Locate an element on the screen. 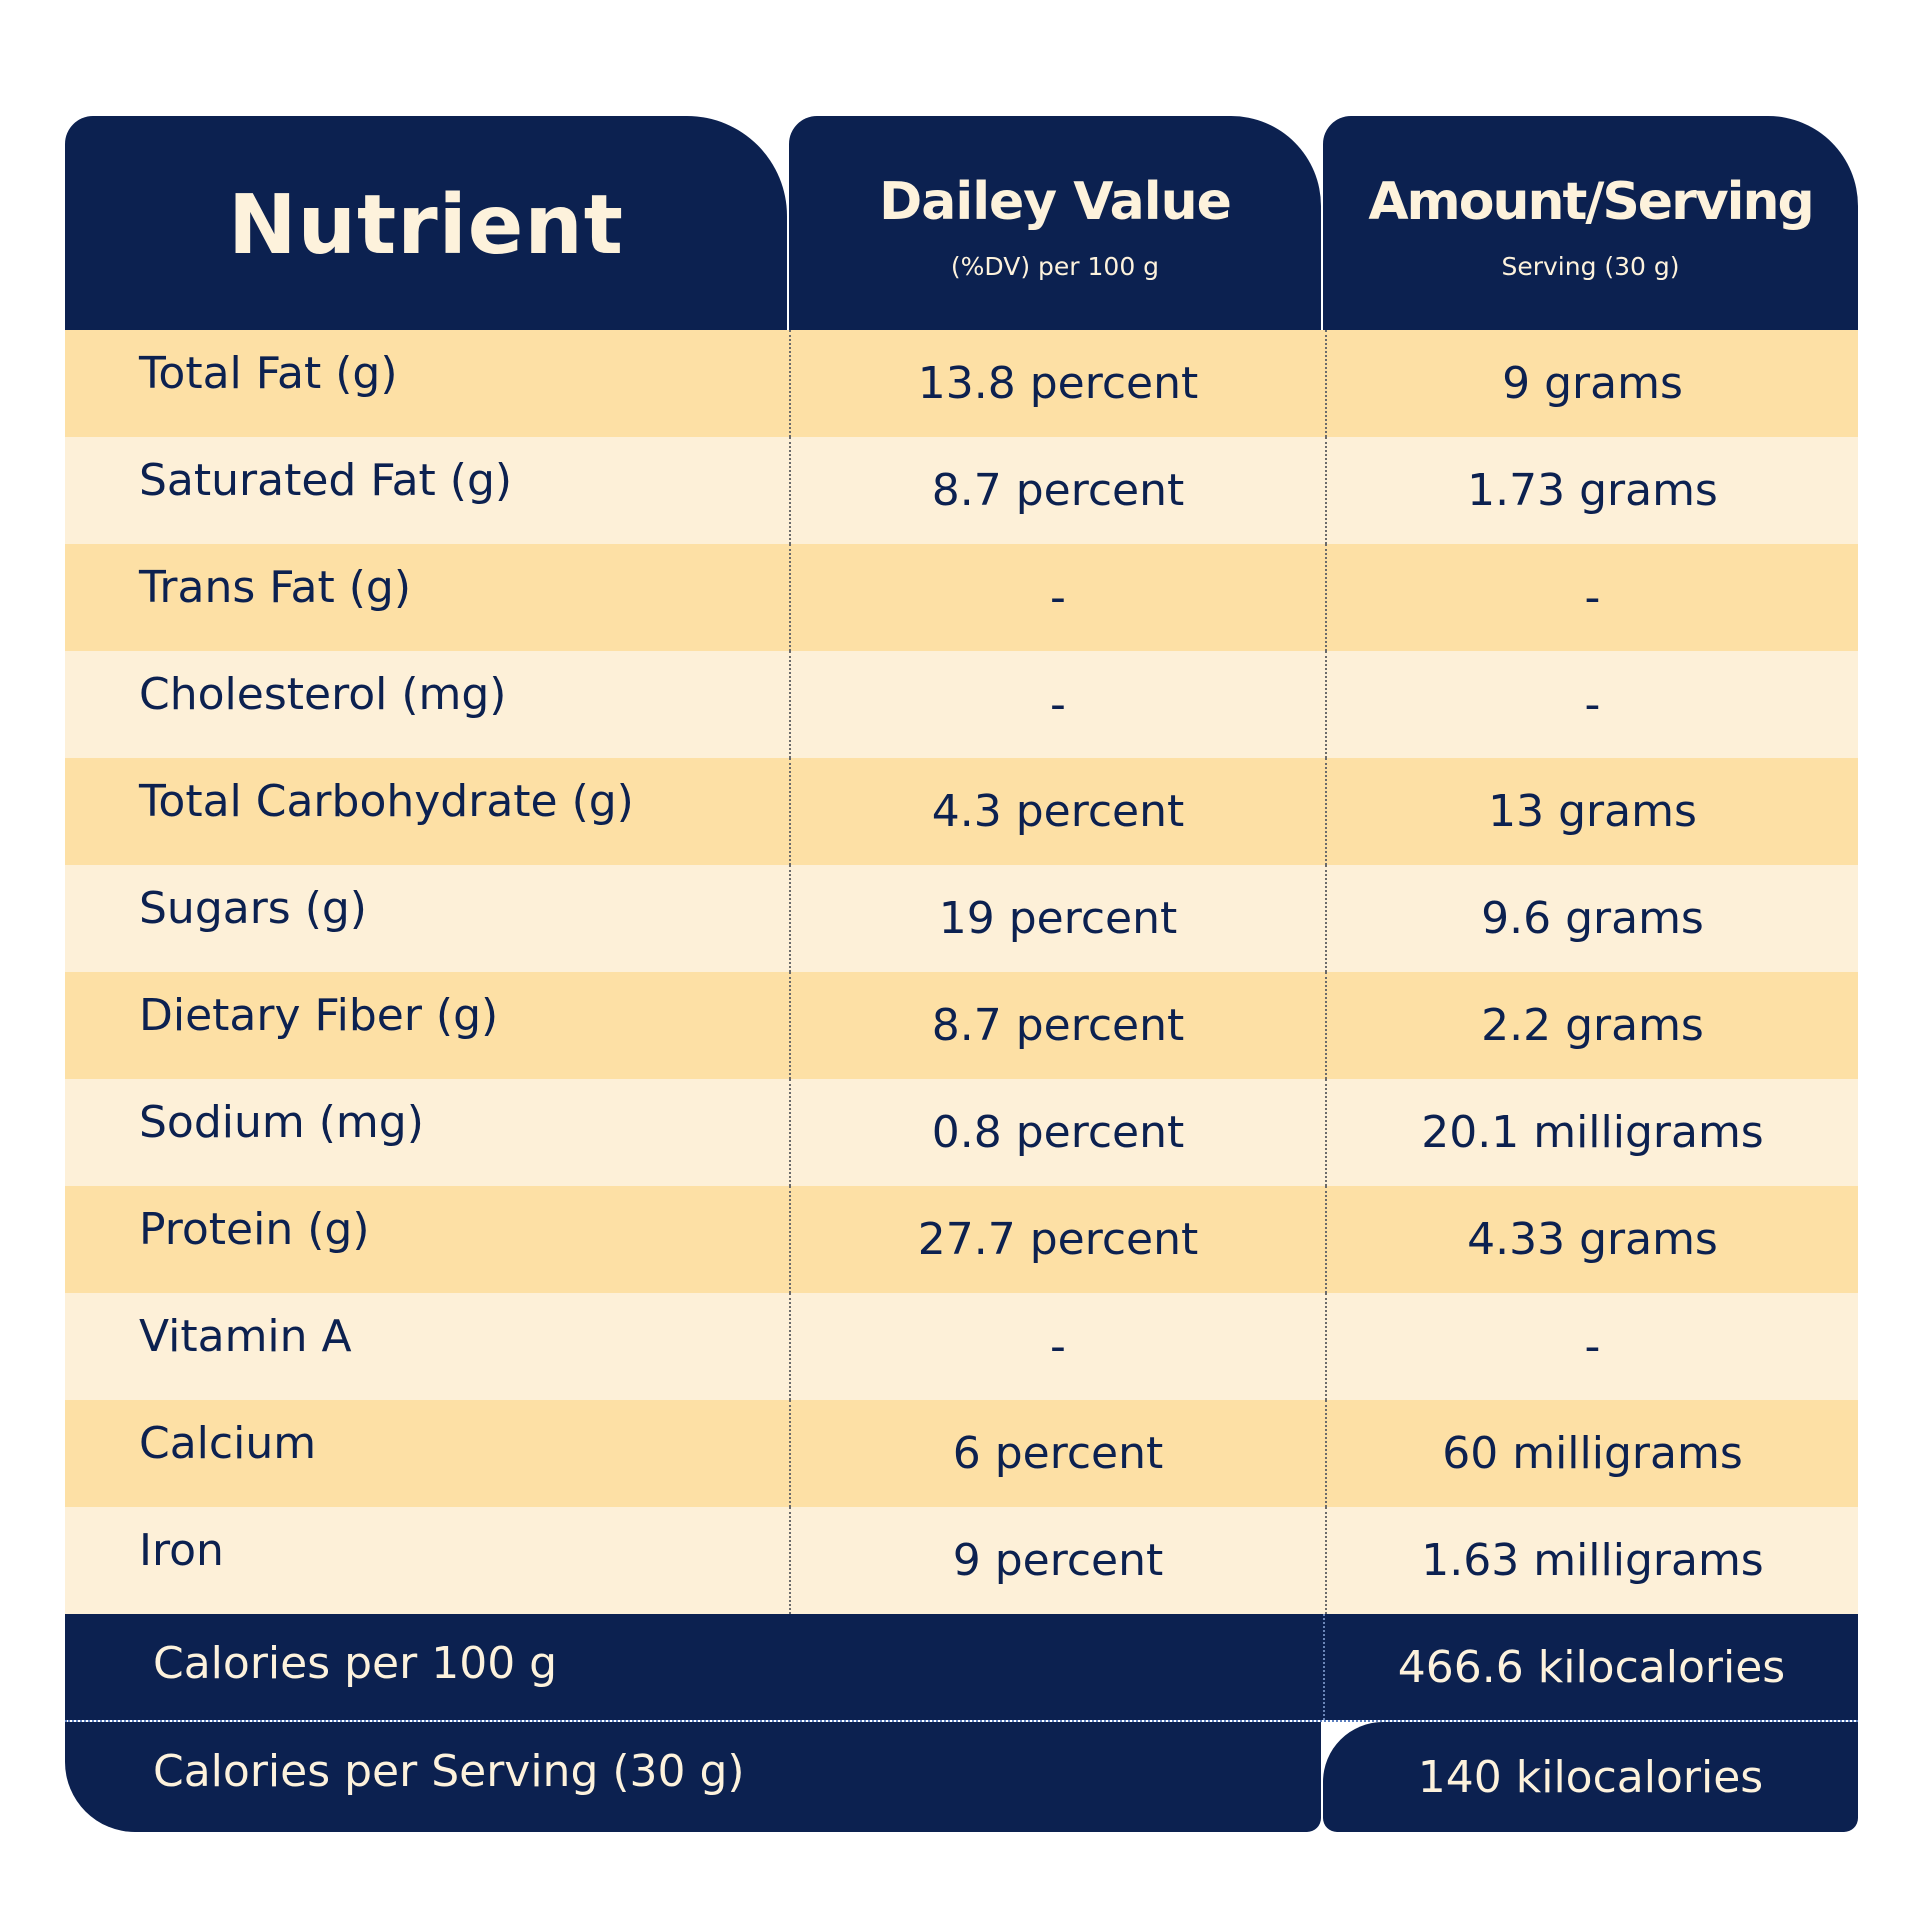 Image resolution: width=1920 pixels, height=1920 pixels. daily-value: 19 percent is located at coordinates (1057, 918).